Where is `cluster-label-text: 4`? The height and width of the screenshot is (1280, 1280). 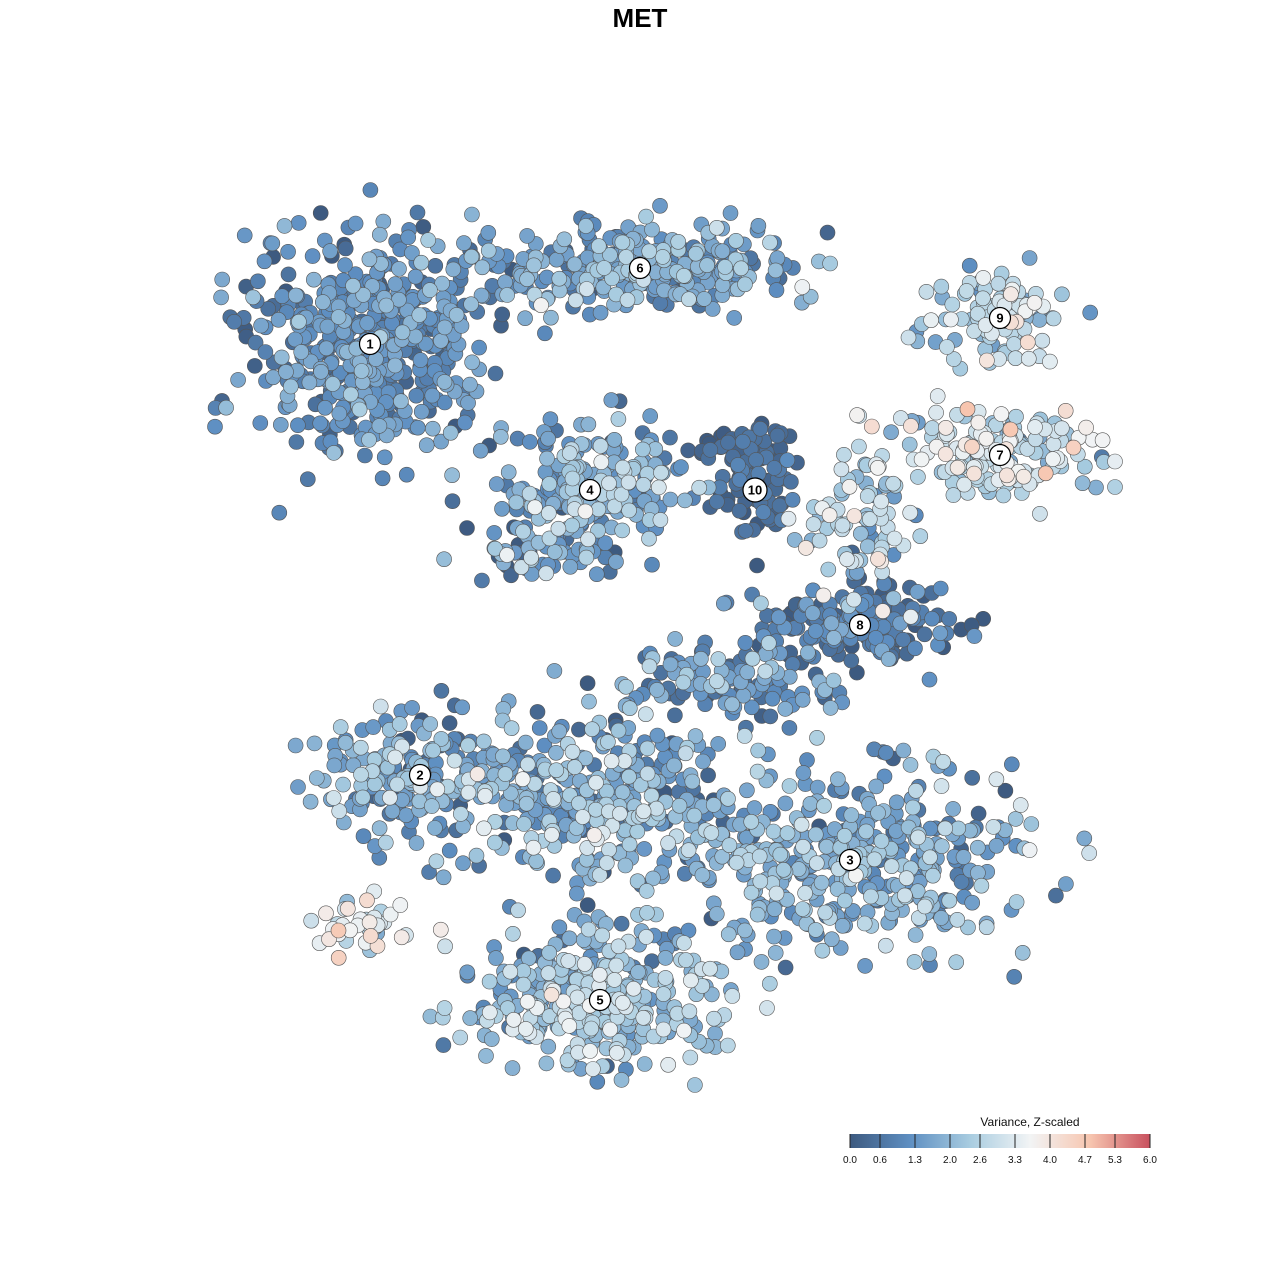
cluster-label-text: 4 is located at coordinates (590, 490).